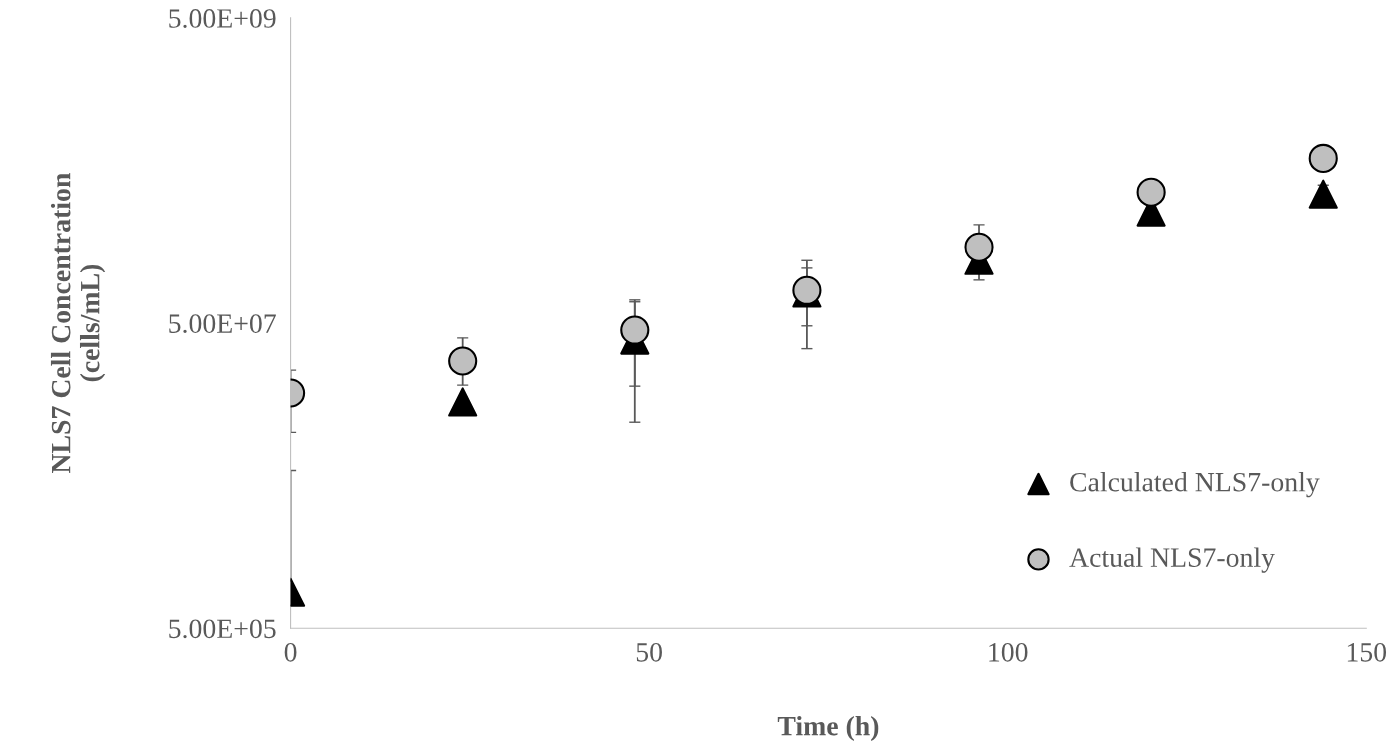 Image resolution: width=1397 pixels, height=747 pixels. I want to click on x-tick-label: 150, so click(1367, 652).